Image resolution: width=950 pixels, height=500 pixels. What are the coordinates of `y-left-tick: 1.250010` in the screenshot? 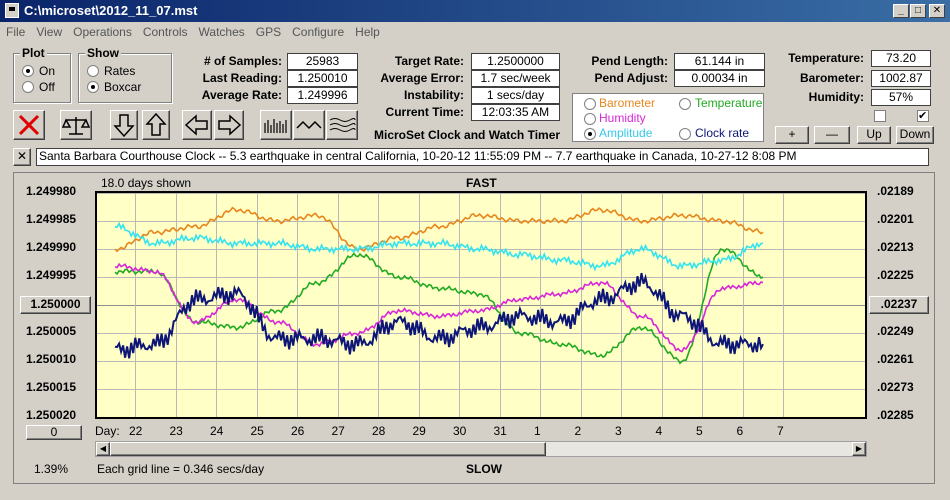 It's located at (51, 359).